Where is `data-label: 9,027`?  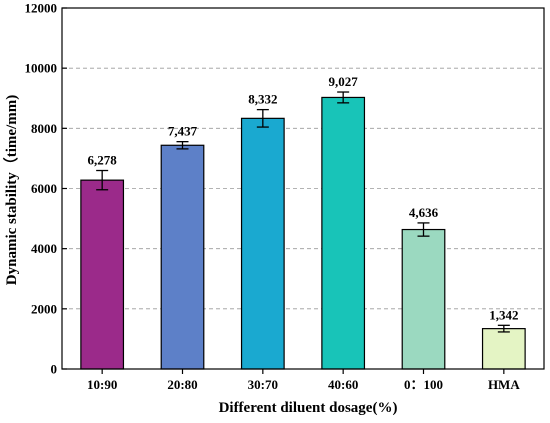 data-label: 9,027 is located at coordinates (344, 81).